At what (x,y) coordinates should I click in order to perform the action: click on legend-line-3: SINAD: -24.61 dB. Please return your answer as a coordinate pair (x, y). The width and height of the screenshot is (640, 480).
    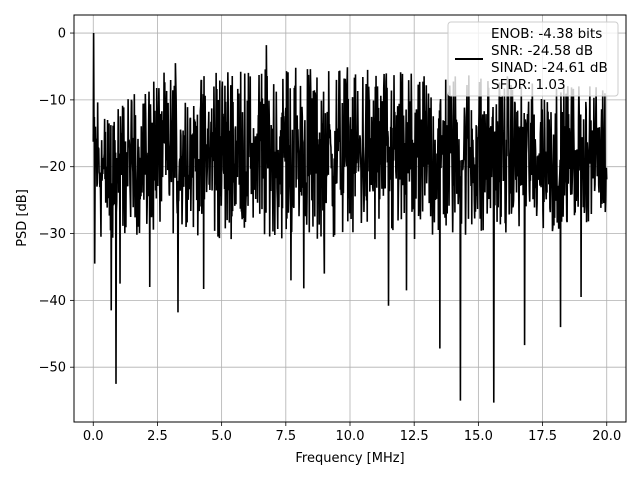
    Looking at the image, I should click on (549, 68).